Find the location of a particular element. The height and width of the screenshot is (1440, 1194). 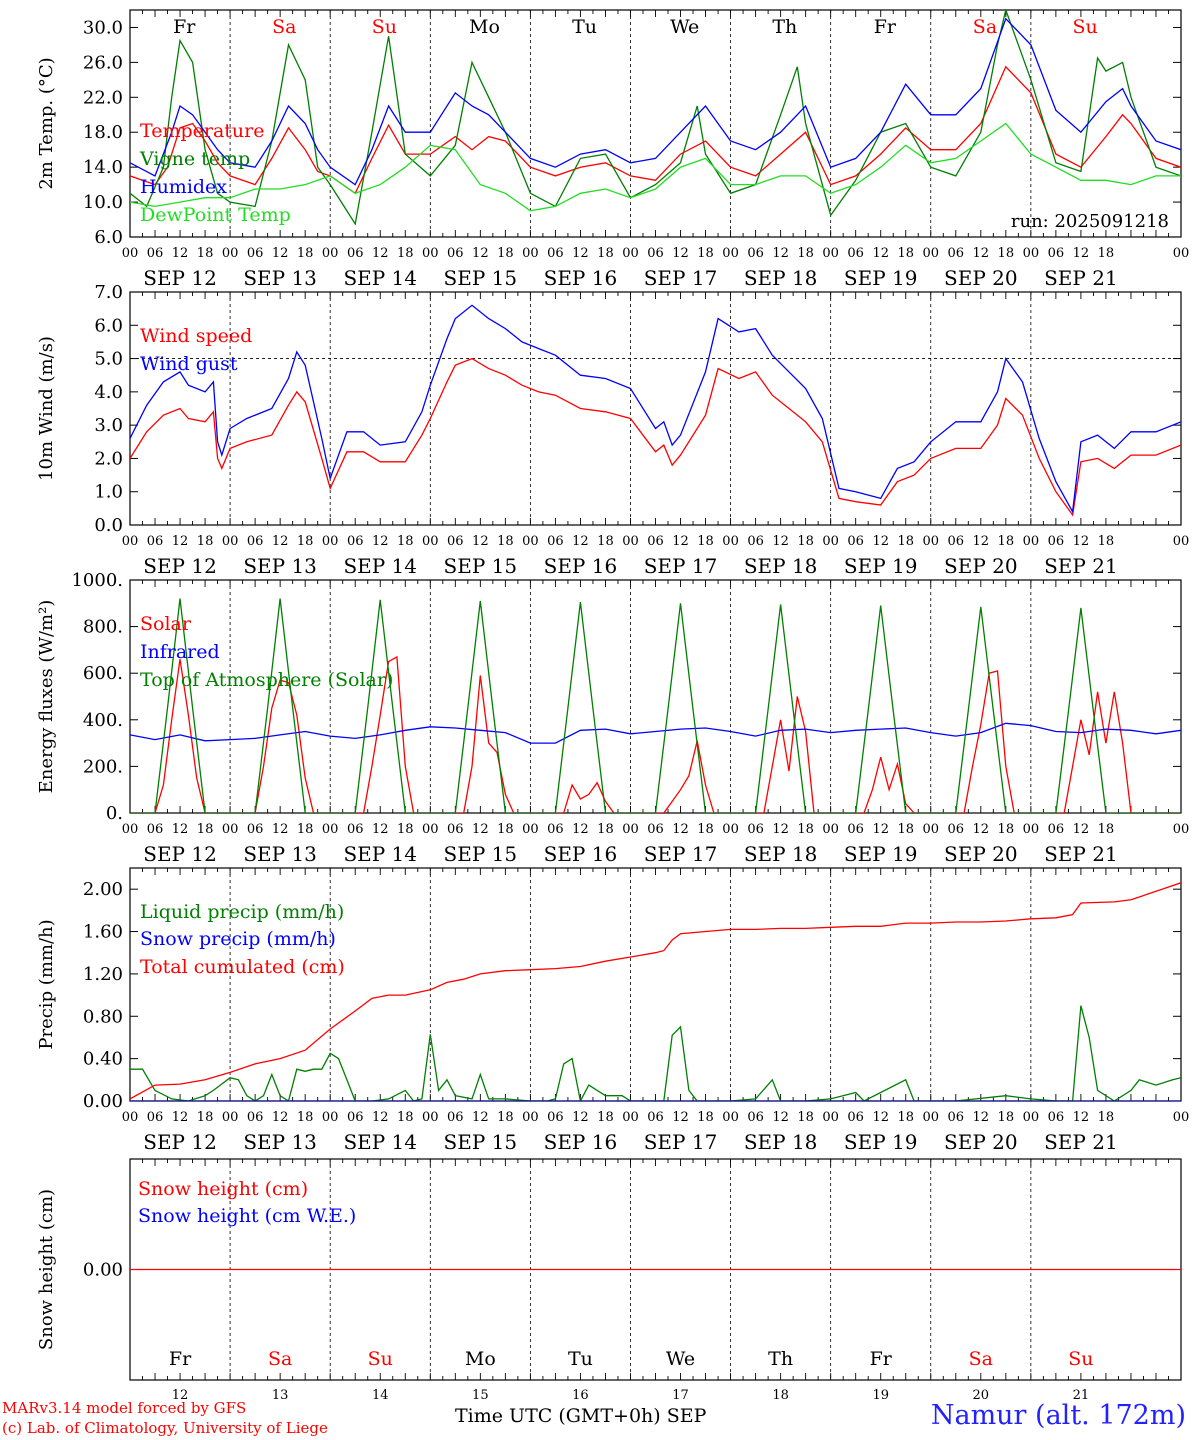

legend-entry: Snow height (cm) is located at coordinates (223, 1189).